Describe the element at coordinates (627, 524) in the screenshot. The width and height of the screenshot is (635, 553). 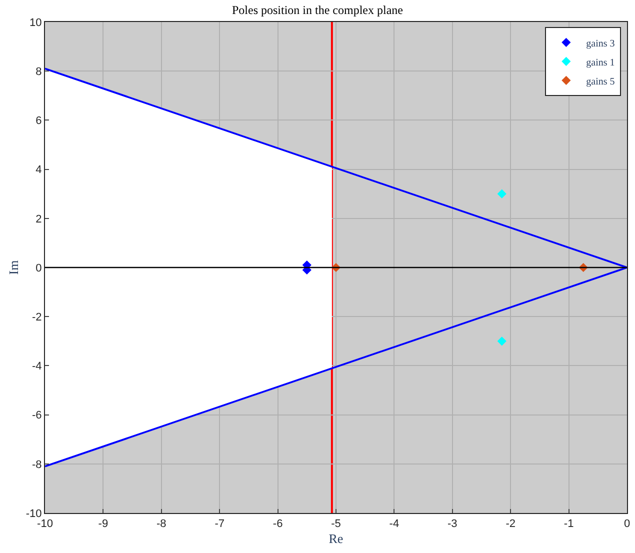
I see `x-tick-label: 0` at that location.